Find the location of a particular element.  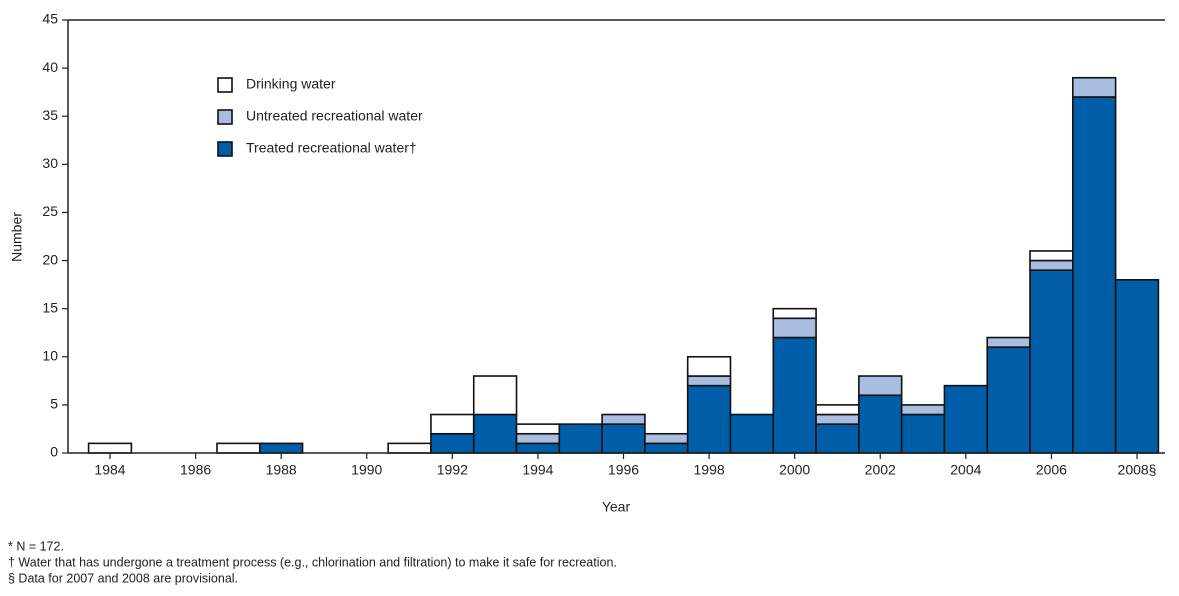

x-tick-label: 1984 is located at coordinates (109, 470).